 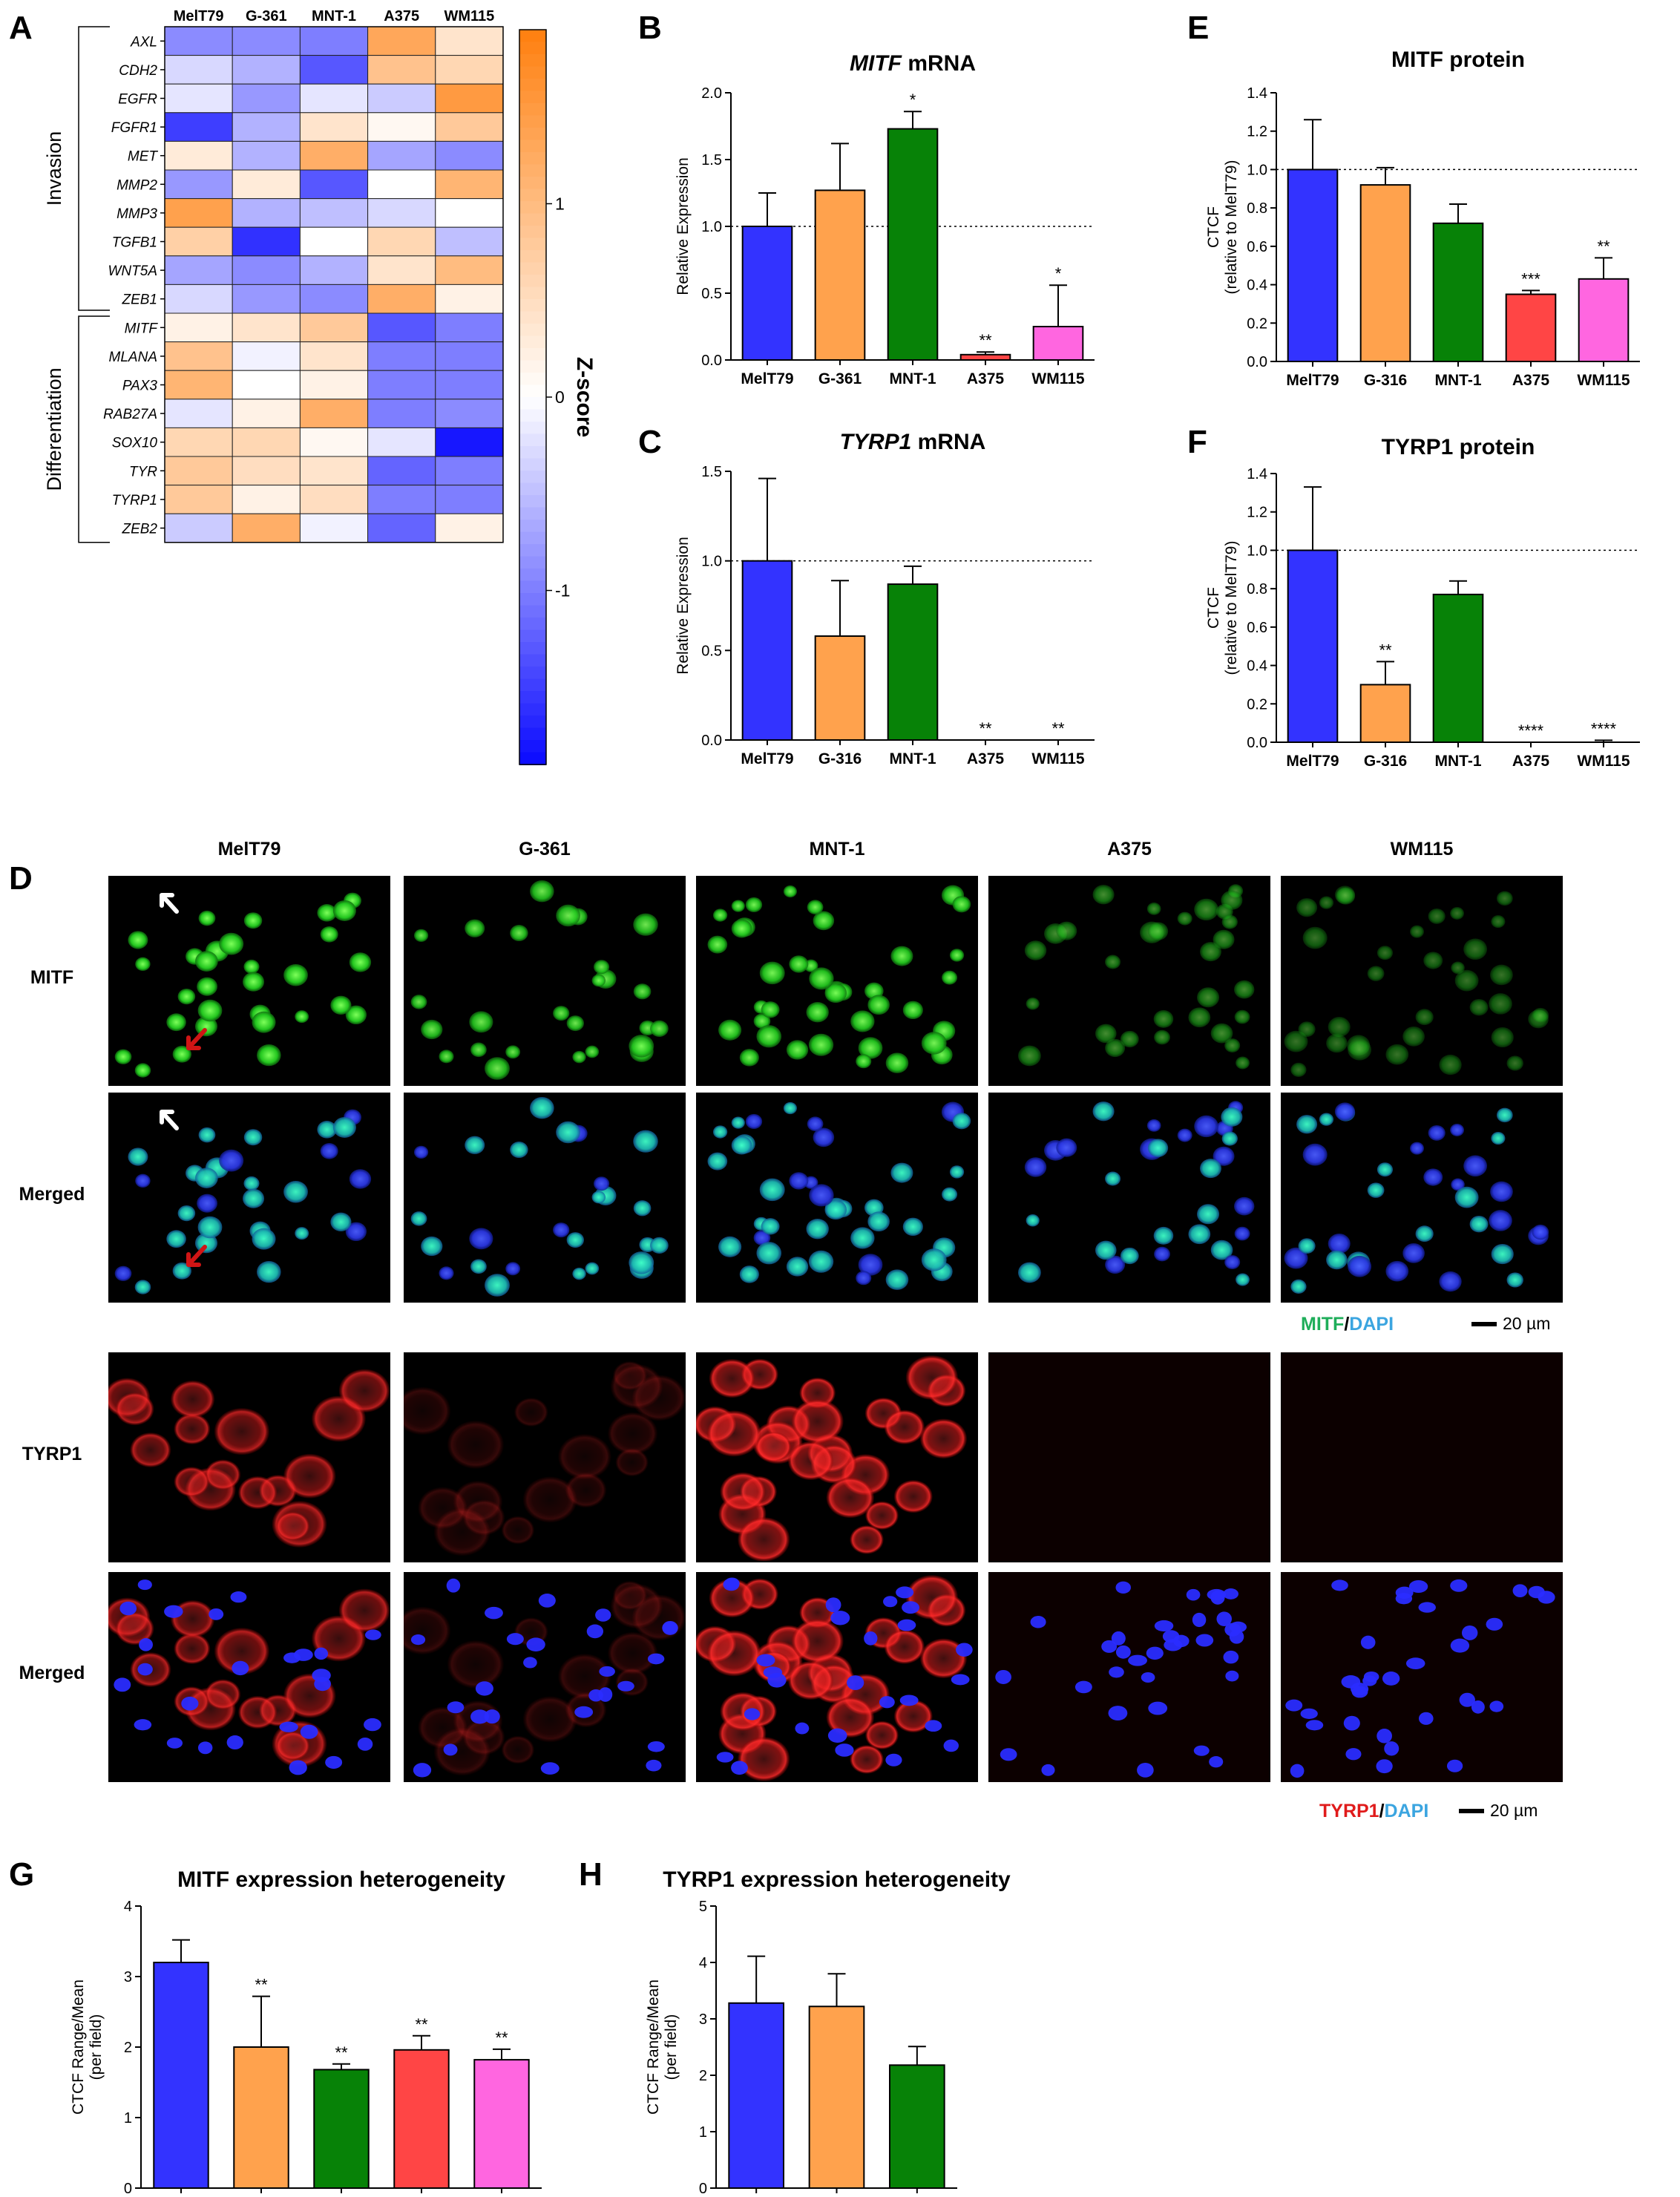 What do you see at coordinates (1374, 1811) in the screenshot?
I see `svg-text: TYRP1/DAPI` at bounding box center [1374, 1811].